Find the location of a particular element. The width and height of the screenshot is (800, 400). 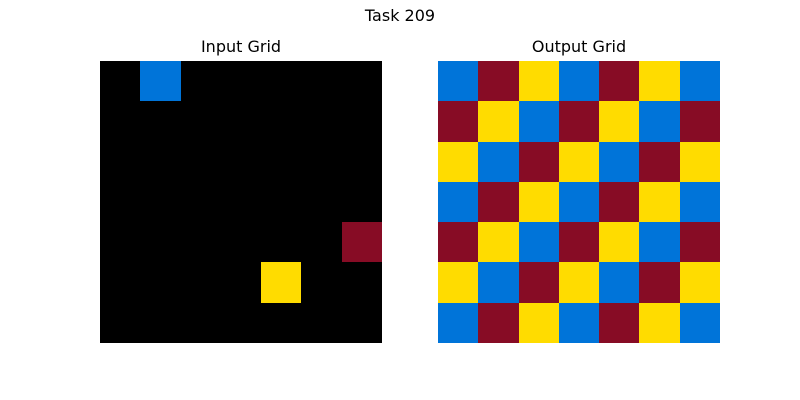

output-grid-title: Output Grid is located at coordinates (579, 46).